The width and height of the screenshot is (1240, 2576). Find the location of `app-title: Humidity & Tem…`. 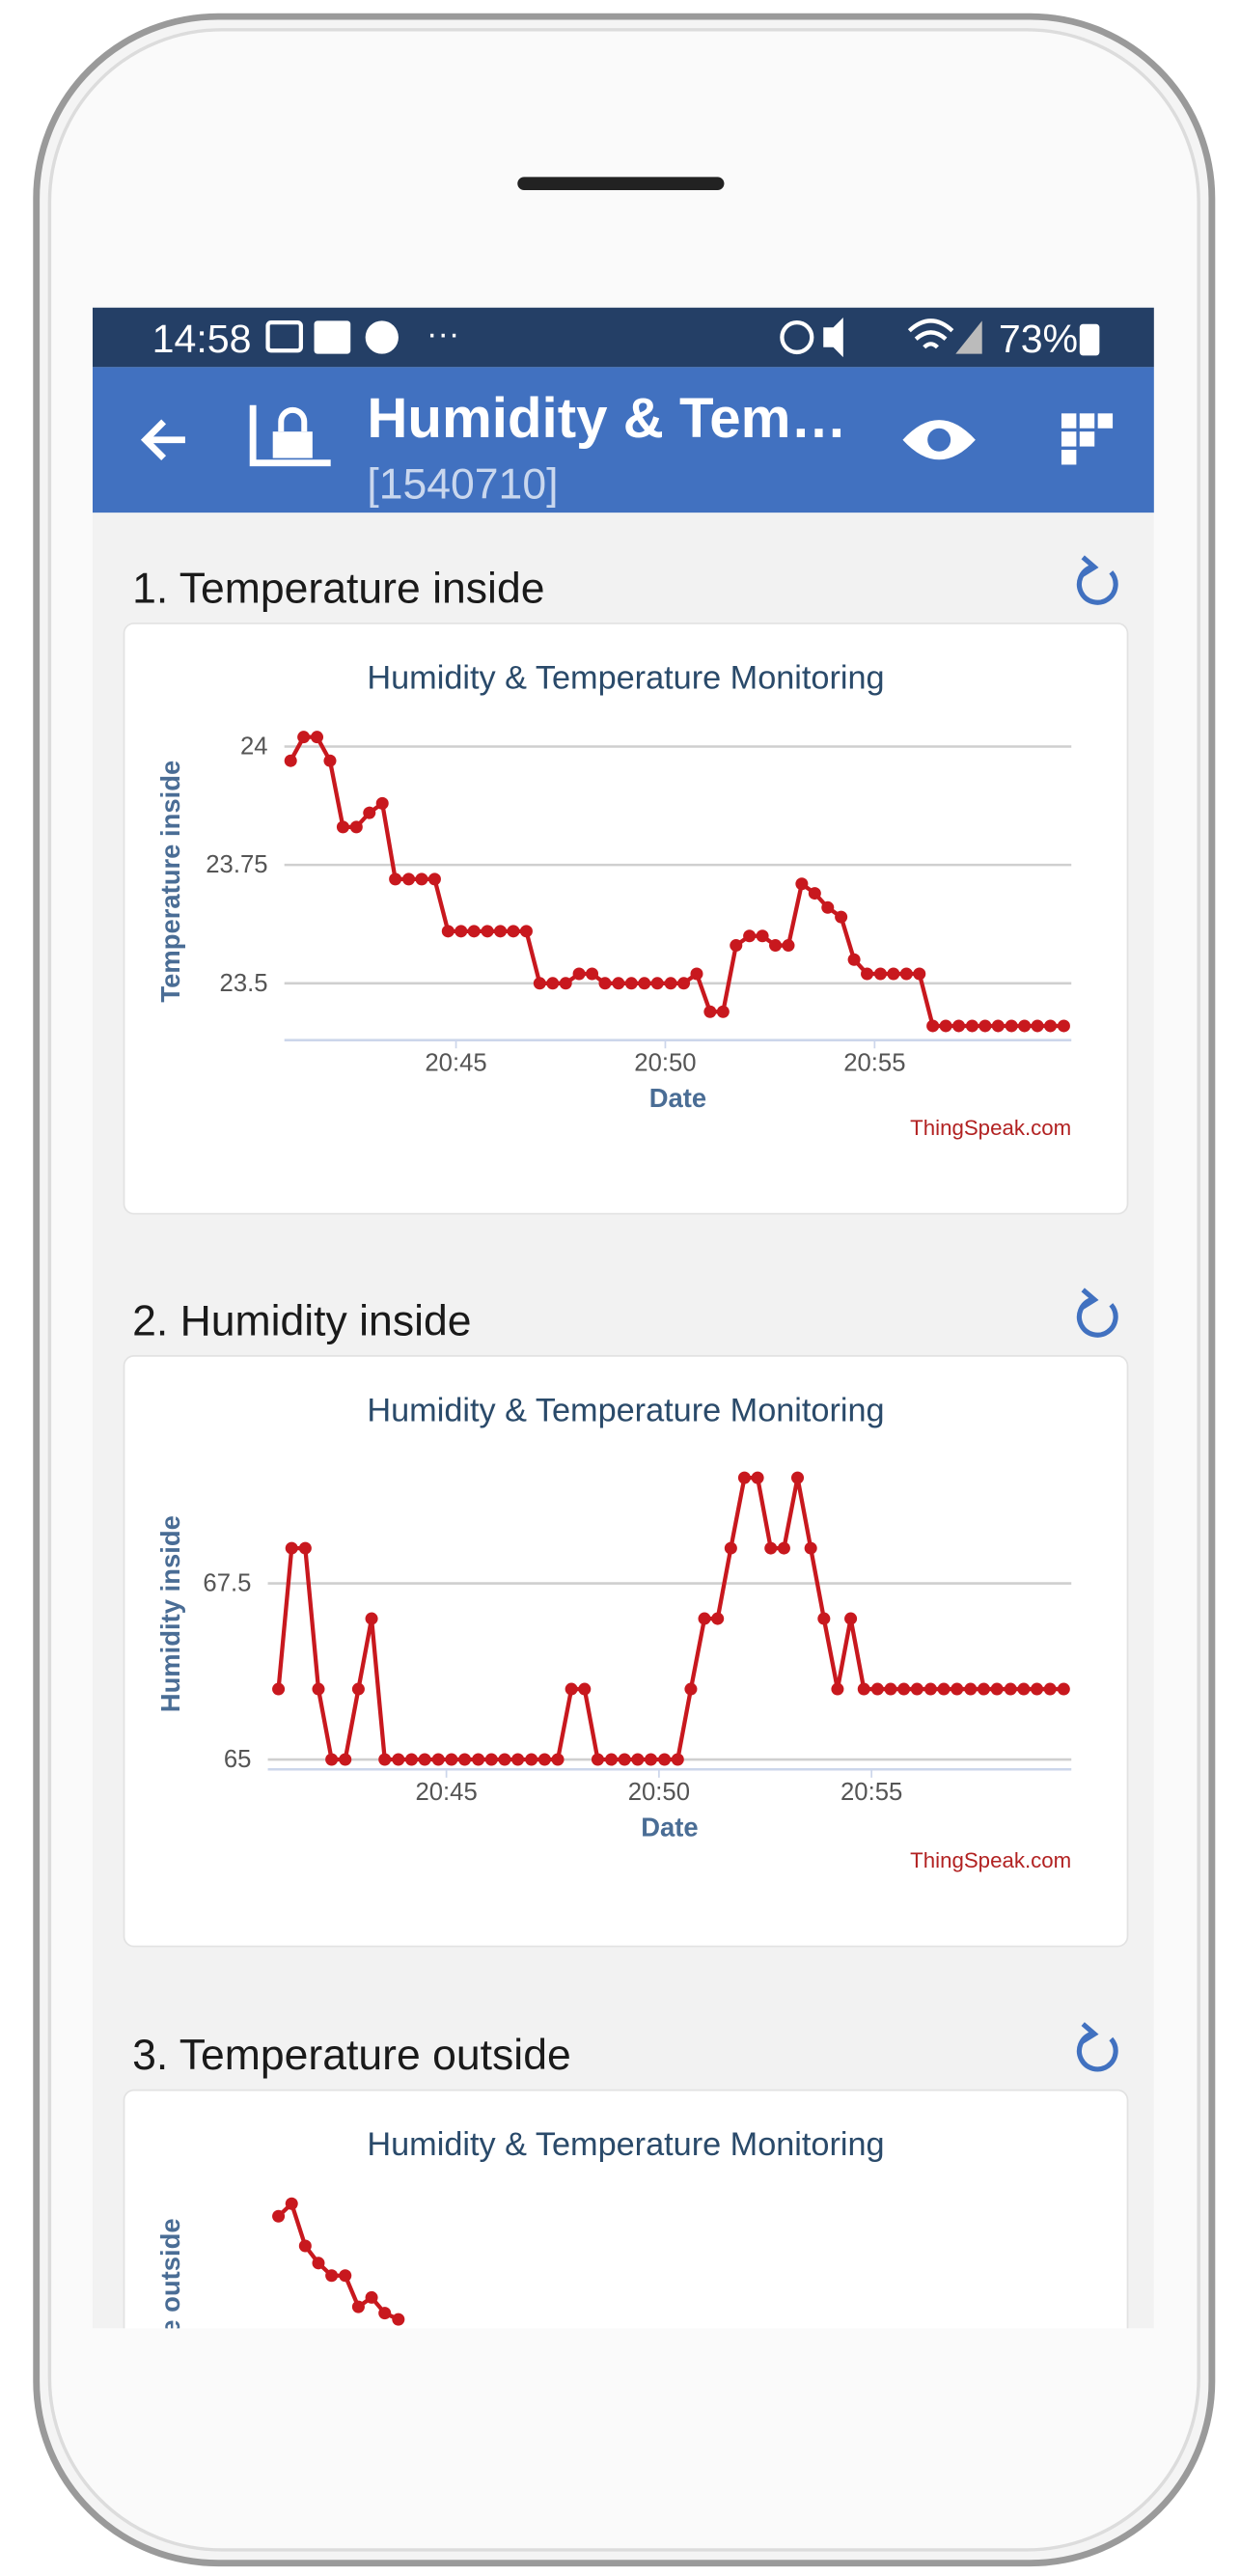

app-title: Humidity & Tem… is located at coordinates (606, 418).